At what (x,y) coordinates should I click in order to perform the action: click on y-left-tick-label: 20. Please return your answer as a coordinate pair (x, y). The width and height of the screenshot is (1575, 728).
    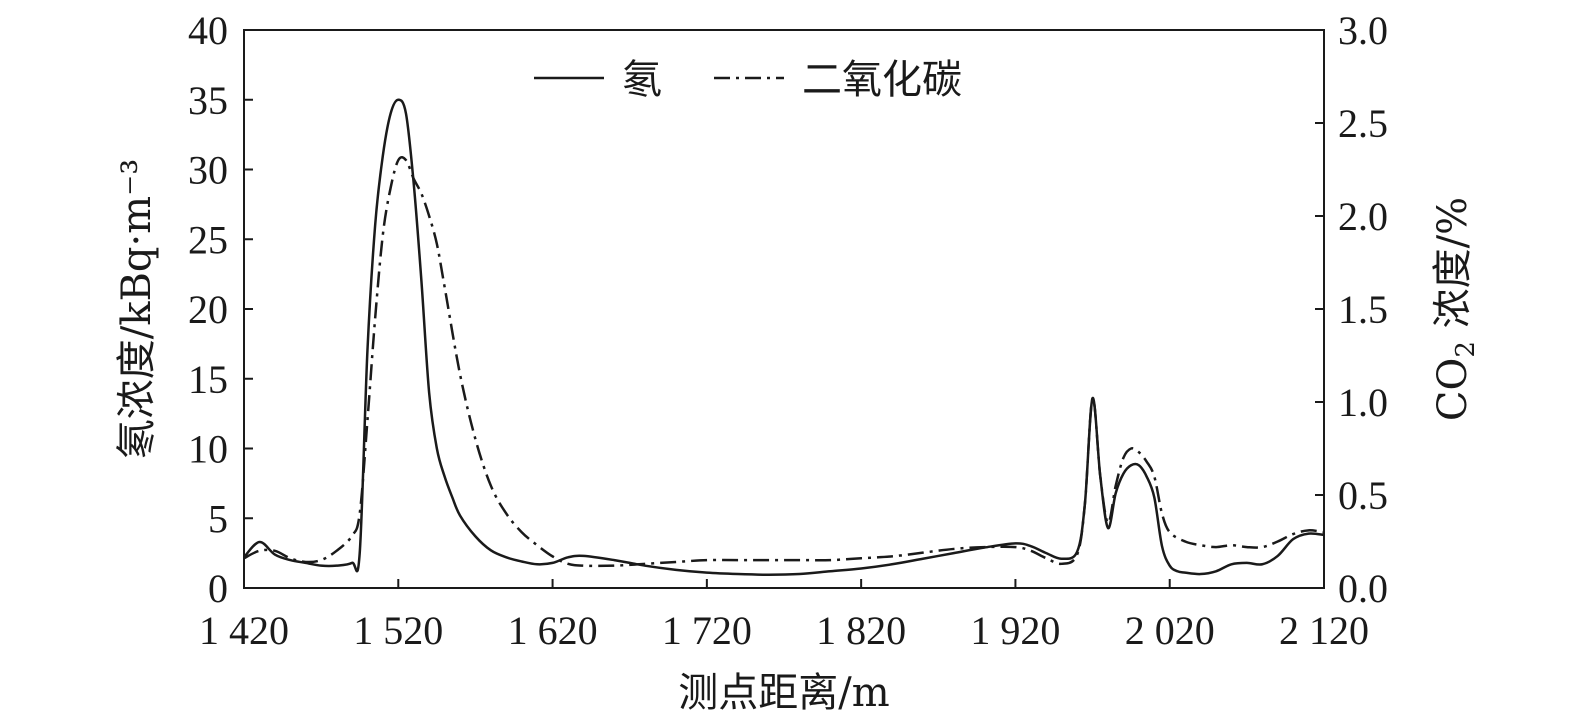
    Looking at the image, I should click on (208, 309).